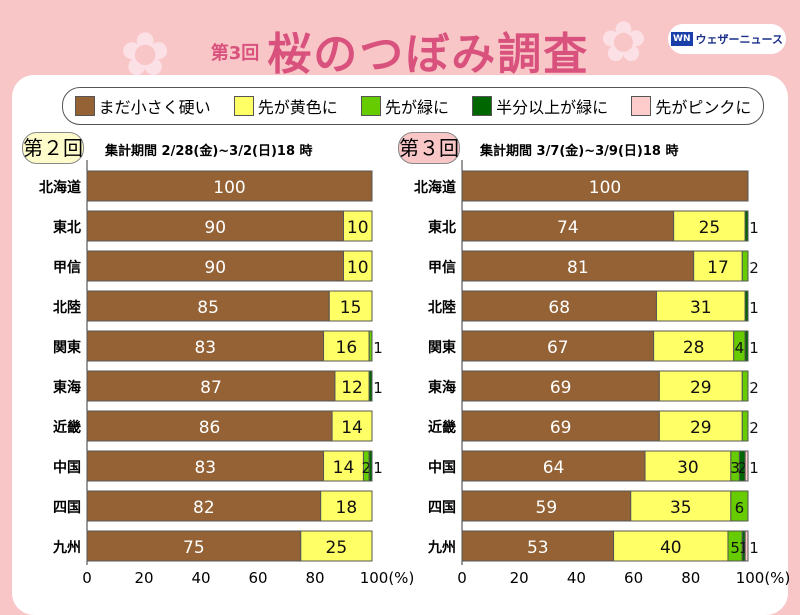 The height and width of the screenshot is (615, 800). Describe the element at coordinates (703, 107) in the screenshot. I see `legend-label: 先がピンクに` at that location.